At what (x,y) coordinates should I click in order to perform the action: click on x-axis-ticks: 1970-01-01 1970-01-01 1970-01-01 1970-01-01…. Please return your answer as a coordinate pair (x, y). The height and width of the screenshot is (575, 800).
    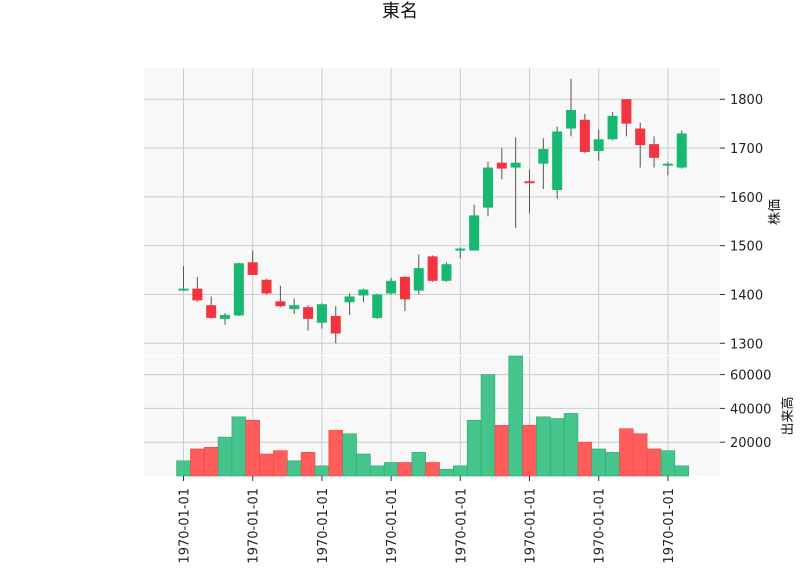
    Looking at the image, I should click on (427, 520).